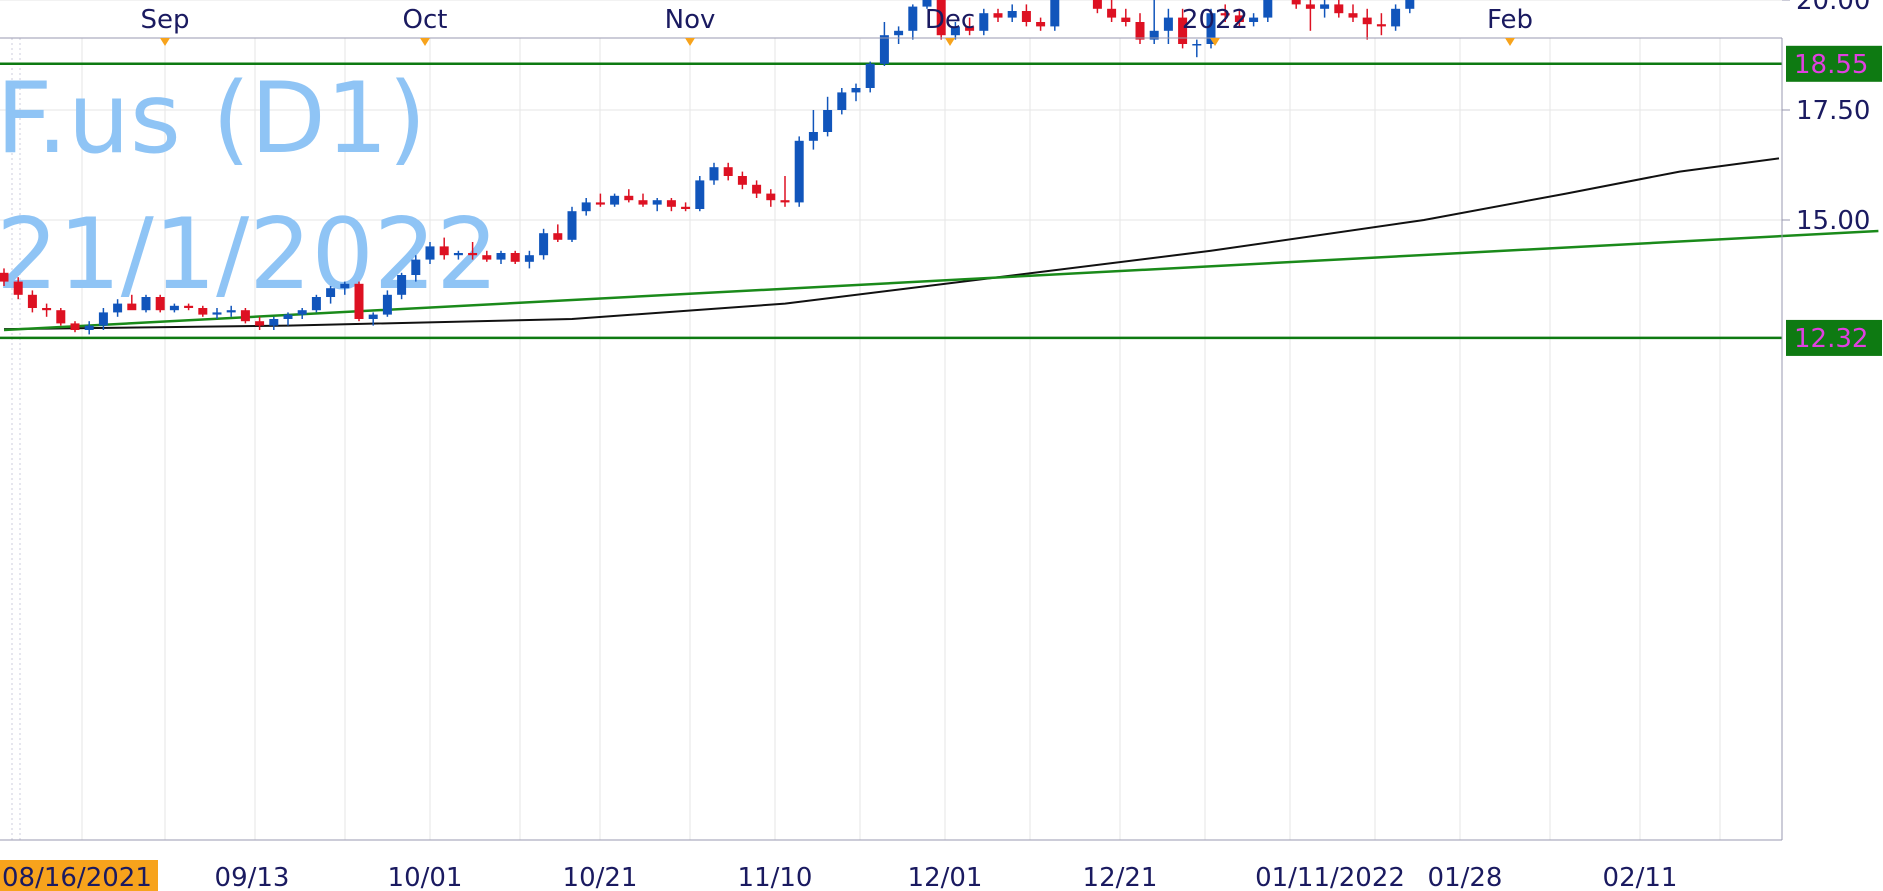 This screenshot has width=1883, height=891. I want to click on bottom-date-label: 01/28, so click(1465, 877).